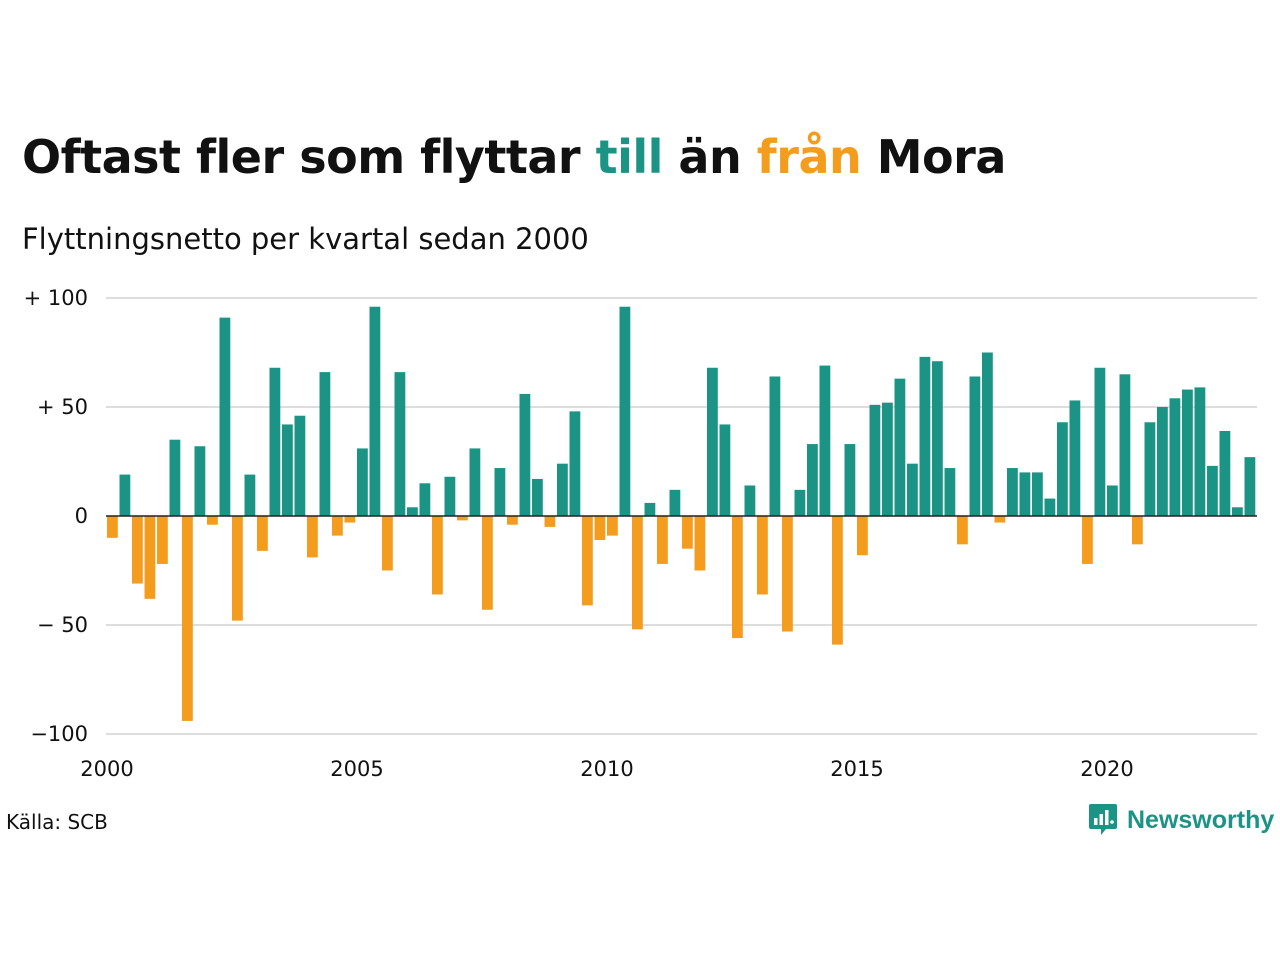 The image size is (1280, 960). What do you see at coordinates (305, 239) in the screenshot?
I see `chart-subtitle: Flyttningsnetto per kvartal sedan 2000` at bounding box center [305, 239].